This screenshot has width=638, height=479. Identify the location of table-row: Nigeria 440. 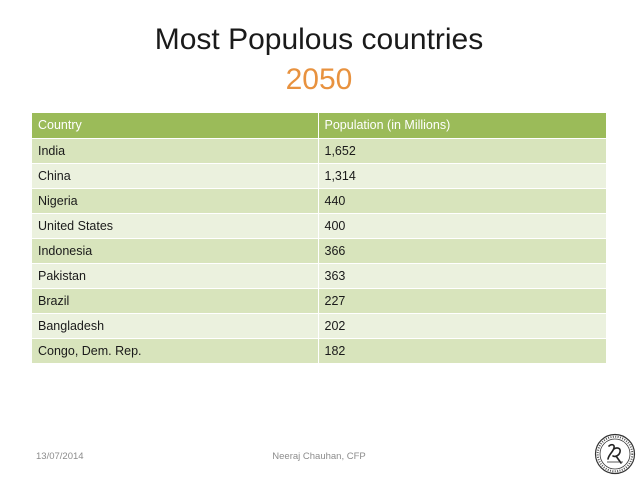
(319, 200).